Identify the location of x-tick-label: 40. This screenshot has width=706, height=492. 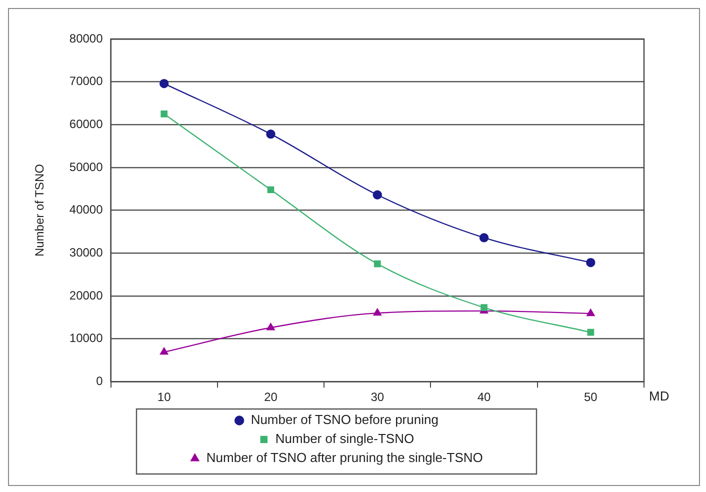
(484, 397).